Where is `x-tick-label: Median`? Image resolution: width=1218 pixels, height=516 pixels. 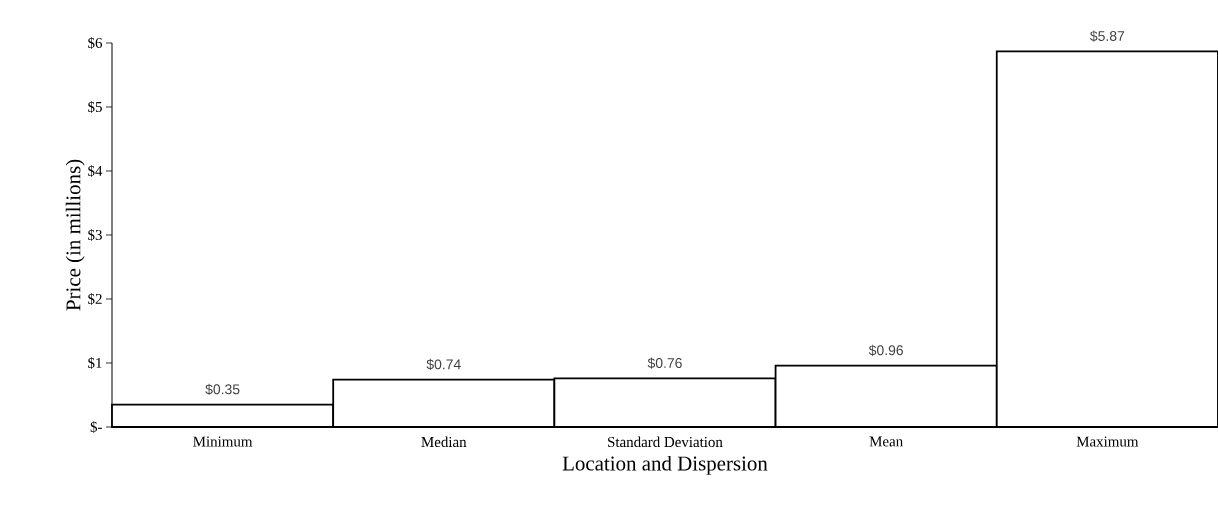 x-tick-label: Median is located at coordinates (444, 442).